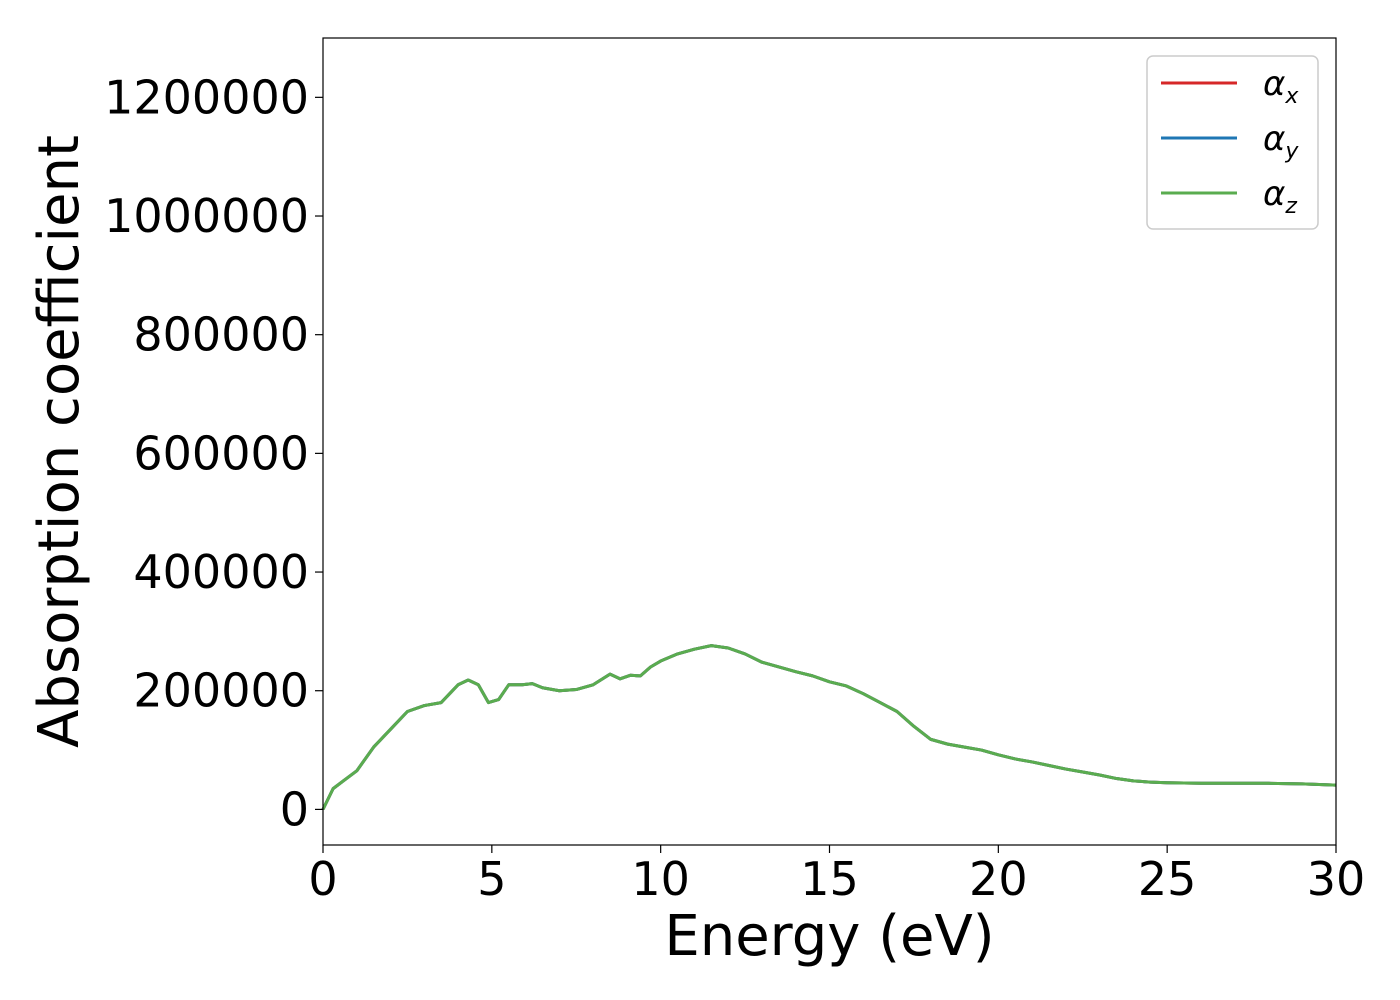 The height and width of the screenshot is (1000, 1400). I want to click on legend-entry: αz, so click(1280, 196).